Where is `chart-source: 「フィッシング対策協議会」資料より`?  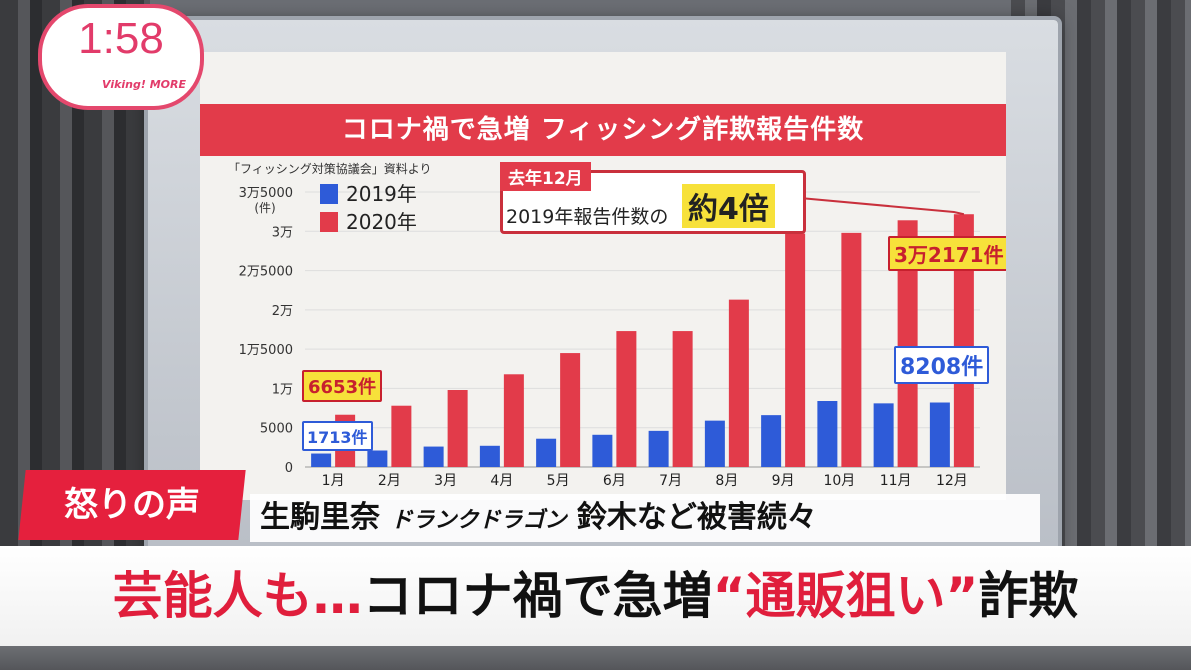
chart-source: 「フィッシング対策協議会」資料より is located at coordinates (330, 169).